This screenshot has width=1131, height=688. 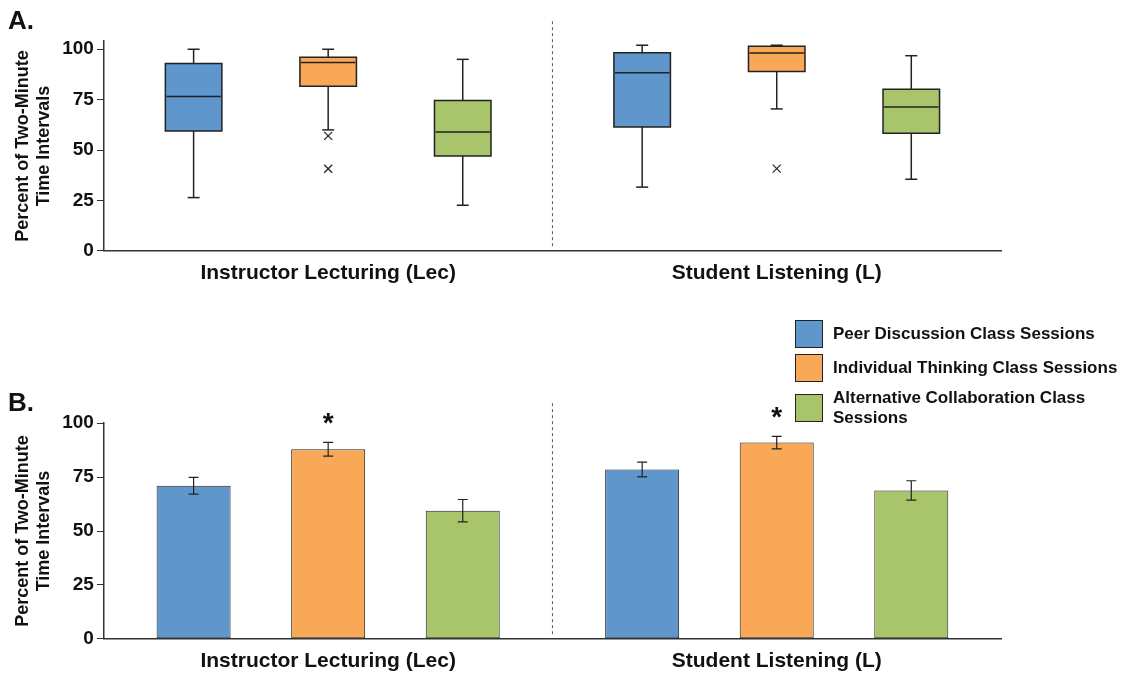 What do you see at coordinates (21, 19) in the screenshot?
I see `chart-title: A.` at bounding box center [21, 19].